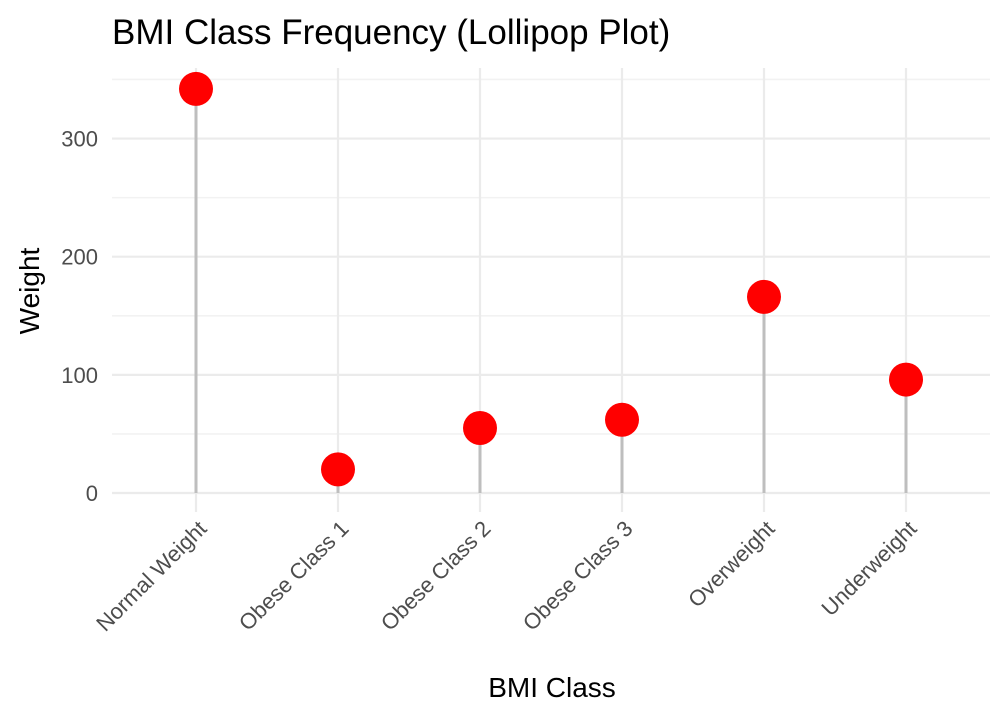  What do you see at coordinates (294, 576) in the screenshot?
I see `x-tick-label: Obese Class 1` at bounding box center [294, 576].